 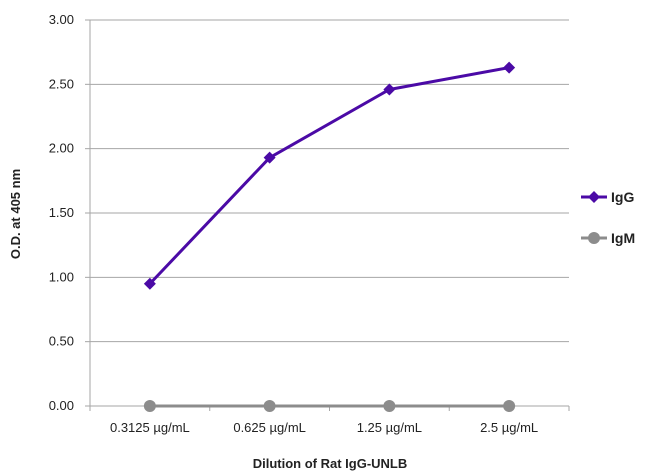 I want to click on y-axis-tick-labels: 0.00 0.50 1.00 1.50 2.00 2.50 3.00, so click(x=61, y=212).